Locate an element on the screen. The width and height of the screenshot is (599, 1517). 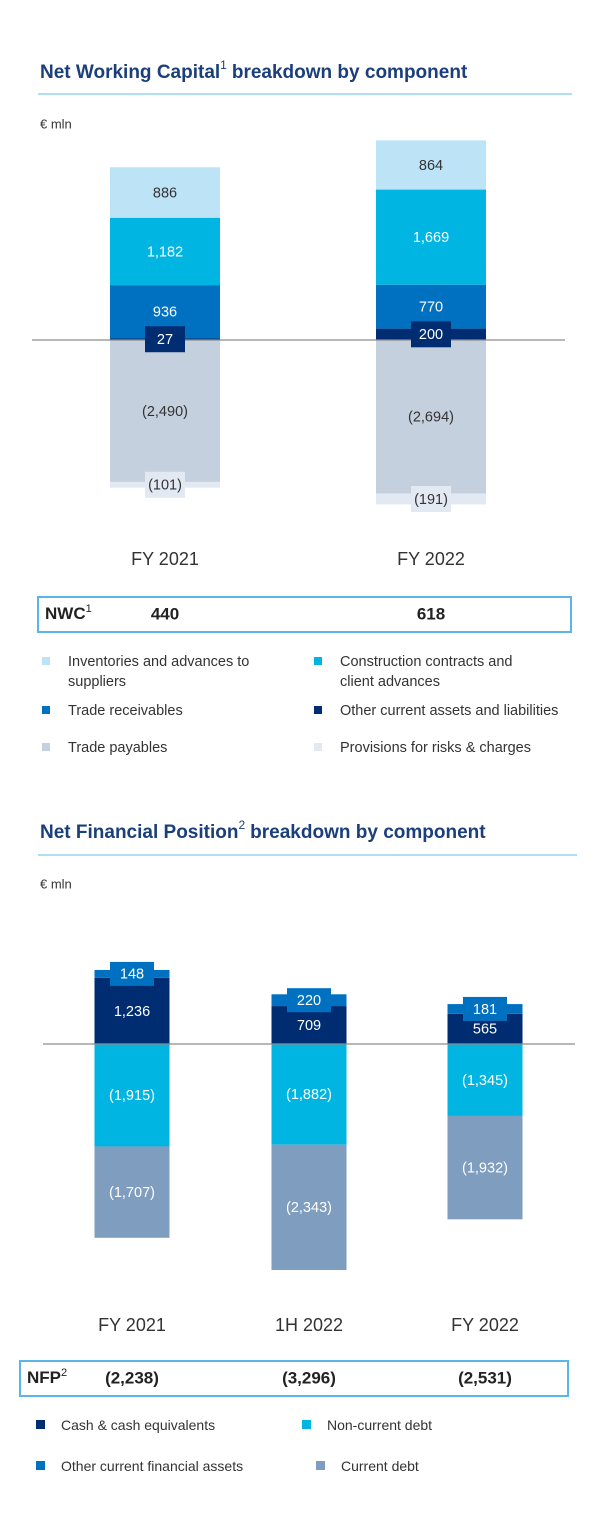
title-sup: 2 is located at coordinates (241, 825).